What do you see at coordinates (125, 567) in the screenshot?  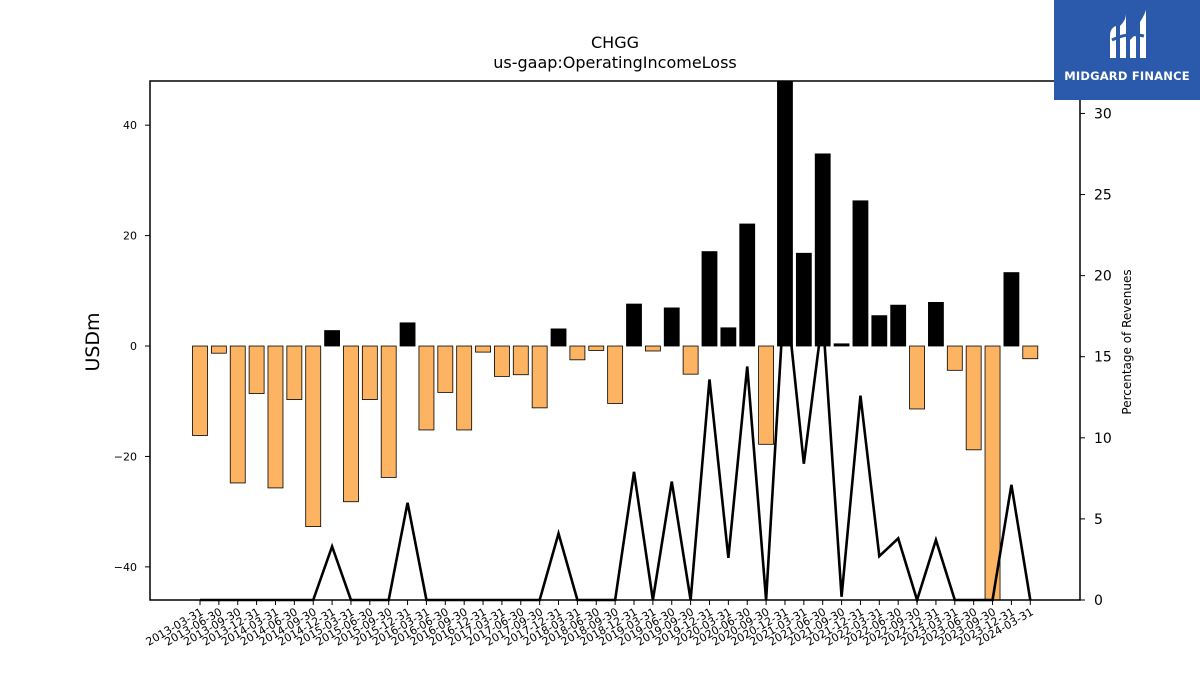 I see `y-tick-label: −40` at bounding box center [125, 567].